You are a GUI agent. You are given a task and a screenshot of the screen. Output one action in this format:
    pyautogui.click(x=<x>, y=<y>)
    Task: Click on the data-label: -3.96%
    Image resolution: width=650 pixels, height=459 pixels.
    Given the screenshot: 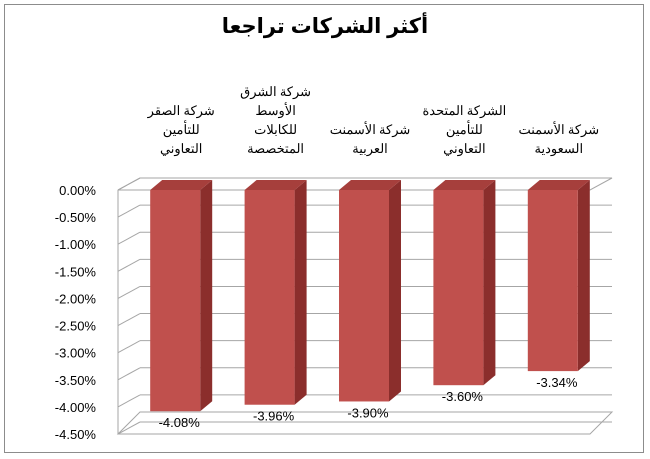 What is the action you would take?
    pyautogui.click(x=274, y=416)
    